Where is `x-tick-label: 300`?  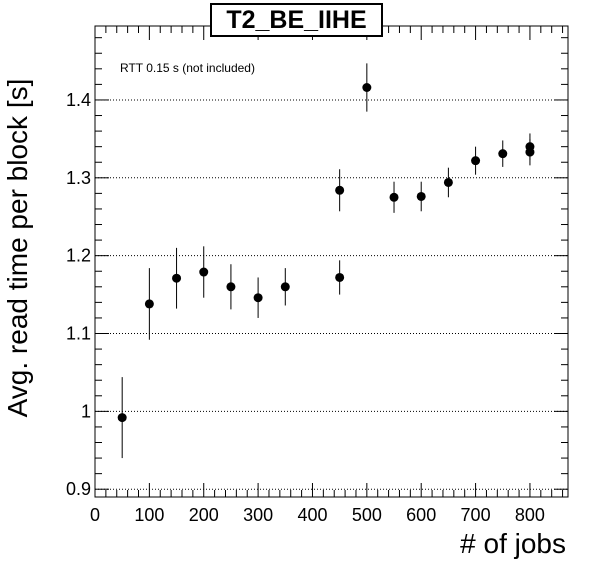
x-tick-label: 300 is located at coordinates (258, 515).